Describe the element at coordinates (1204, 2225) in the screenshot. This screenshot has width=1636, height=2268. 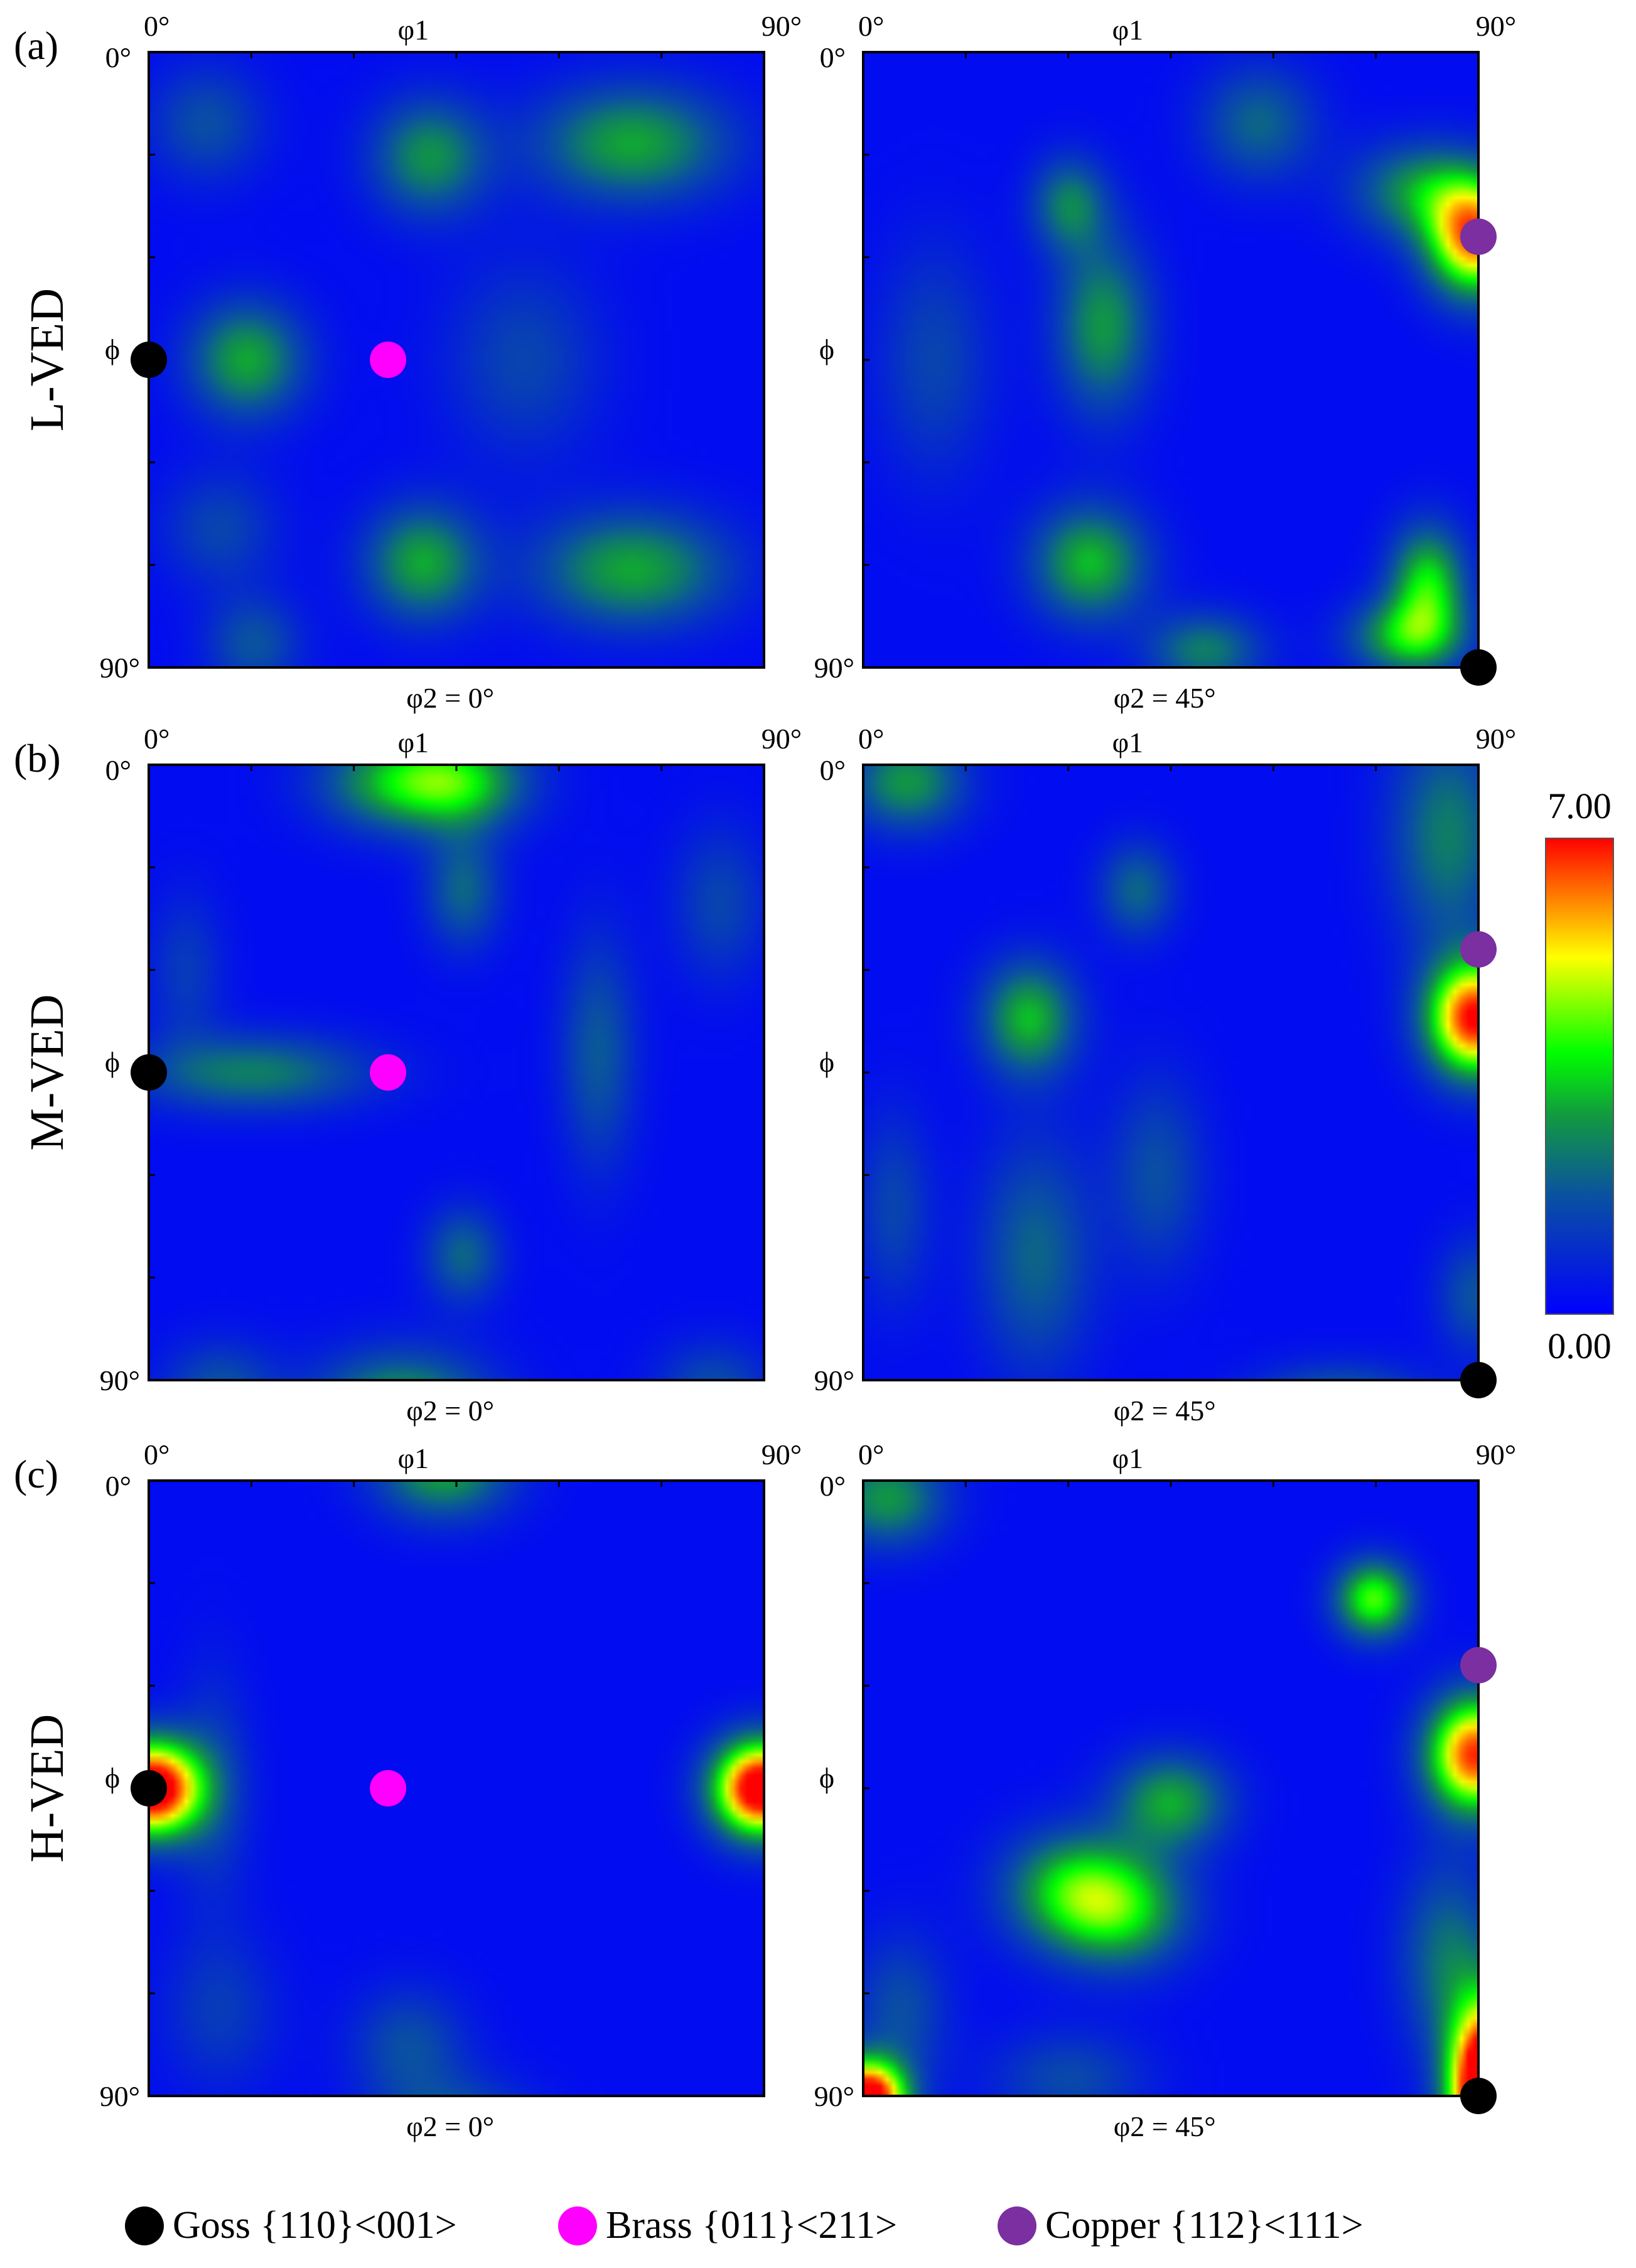
I see `copper-legend-label: Copper {112}<111>` at that location.